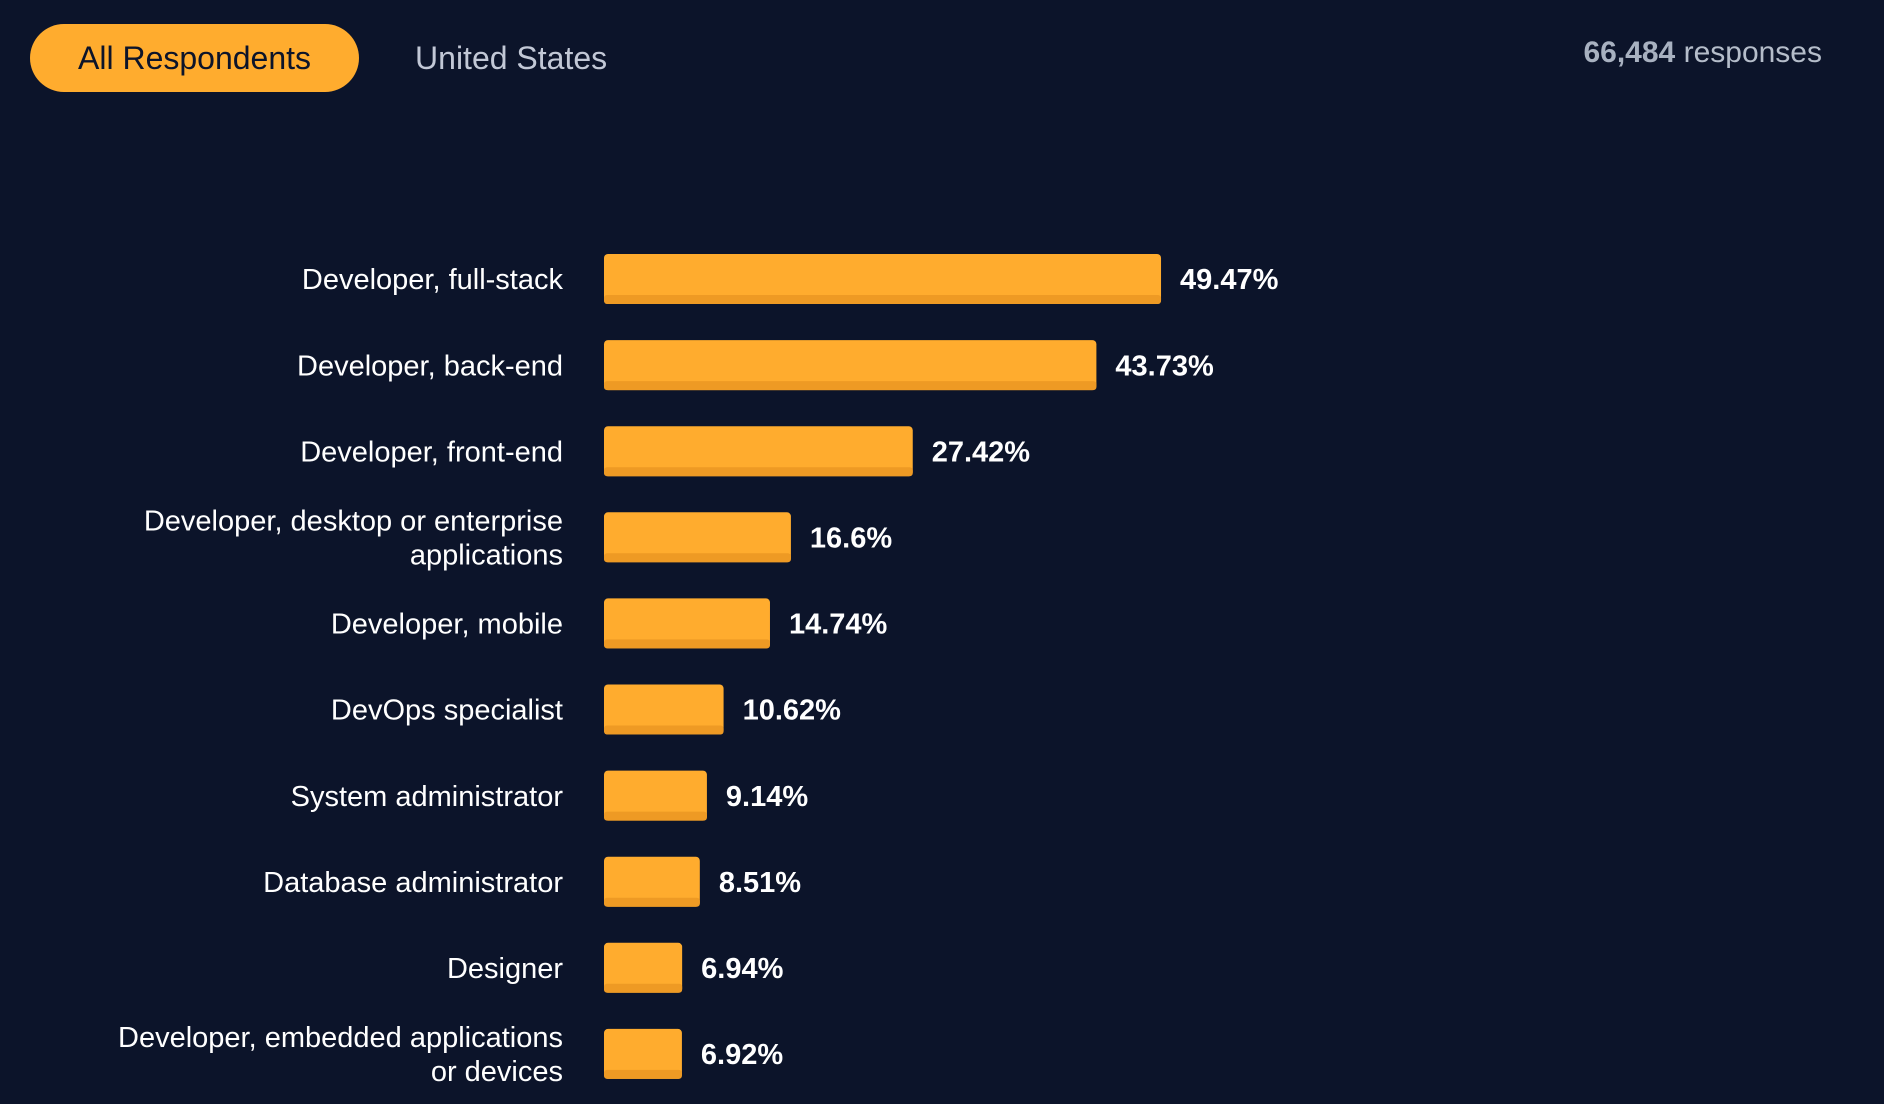 The width and height of the screenshot is (1884, 1104). I want to click on value-label: 27.42%, so click(981, 452).